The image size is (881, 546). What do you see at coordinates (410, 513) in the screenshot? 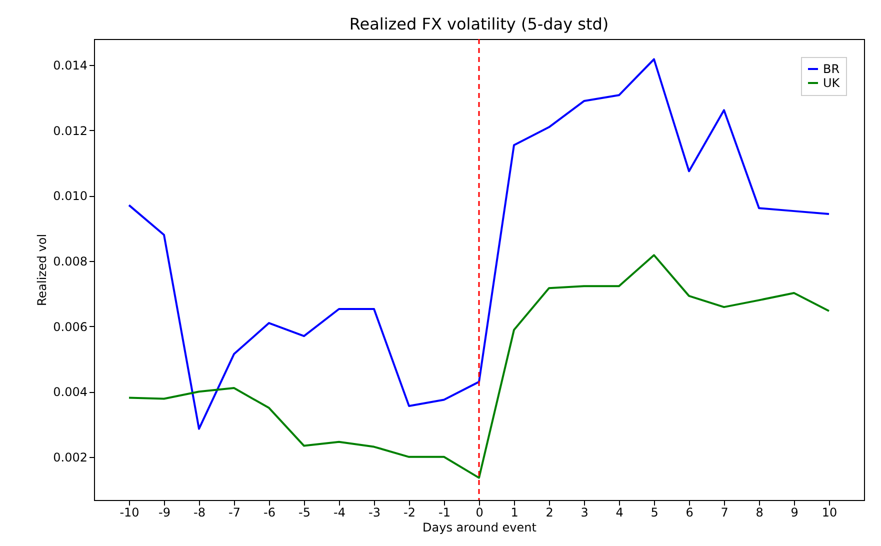
I see `x-tick-label: -2` at bounding box center [410, 513].